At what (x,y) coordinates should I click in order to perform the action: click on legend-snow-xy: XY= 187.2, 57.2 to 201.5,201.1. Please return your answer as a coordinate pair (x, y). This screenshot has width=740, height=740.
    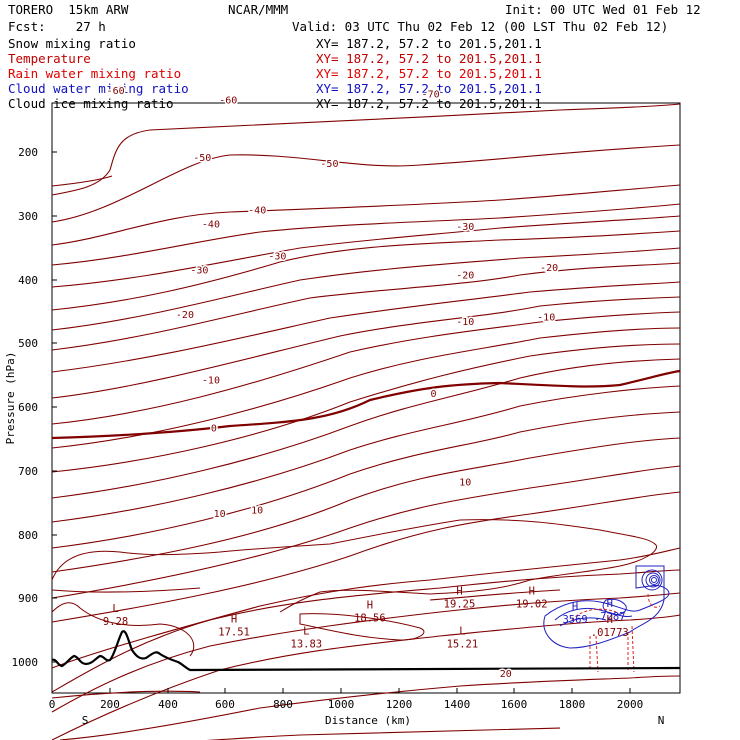
    Looking at the image, I should click on (429, 43).